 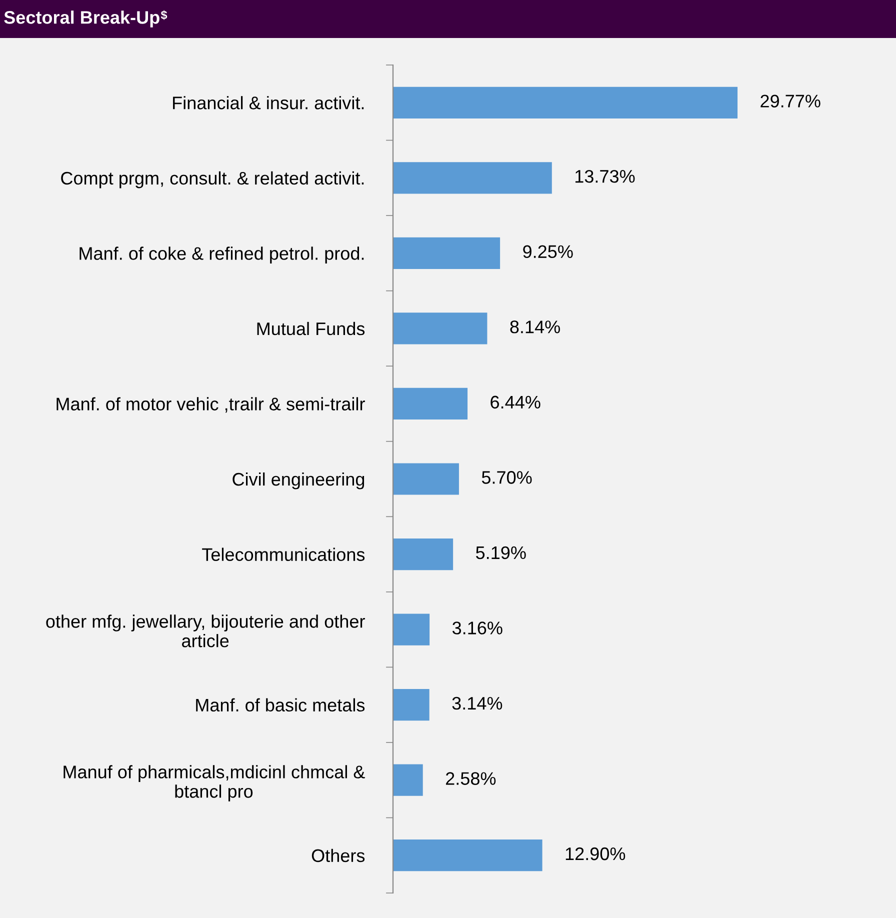 I want to click on y-tick-label: Compt prgm, consult. & related activit., so click(x=212, y=179).